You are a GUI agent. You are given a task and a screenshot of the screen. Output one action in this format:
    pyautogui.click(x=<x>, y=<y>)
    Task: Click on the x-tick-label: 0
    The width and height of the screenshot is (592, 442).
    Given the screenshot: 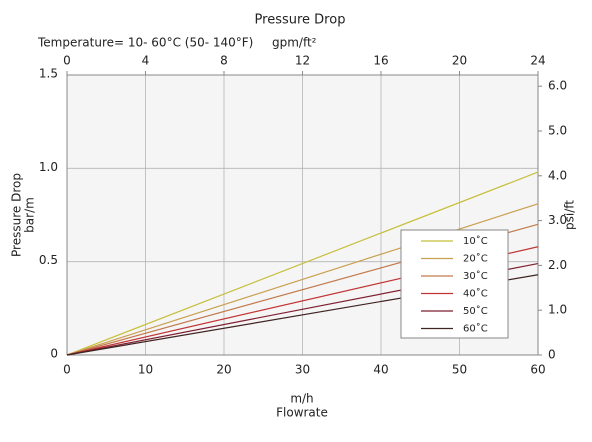 What is the action you would take?
    pyautogui.click(x=67, y=370)
    